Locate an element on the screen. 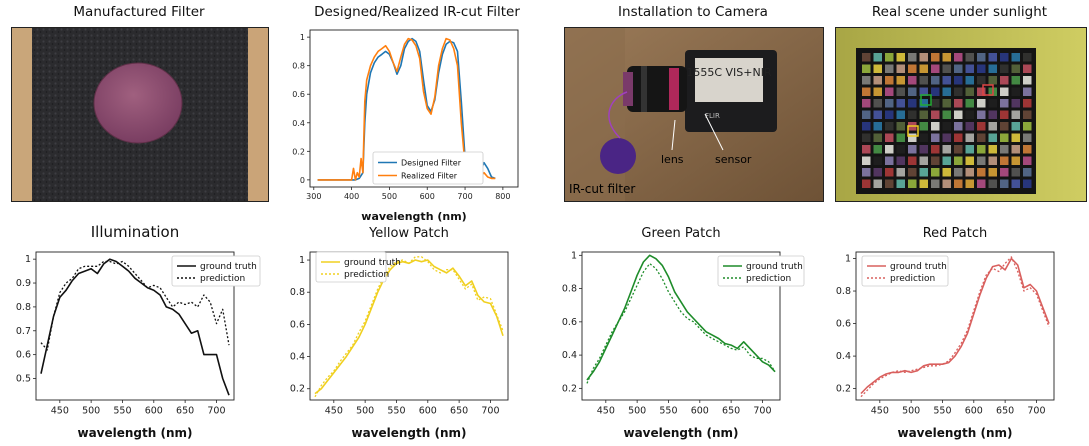 The image size is (1089, 446). camera-label-sticker is located at coordinates (729, 80).